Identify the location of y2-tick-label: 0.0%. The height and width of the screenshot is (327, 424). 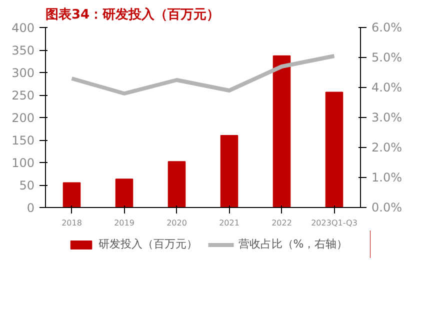
(387, 207).